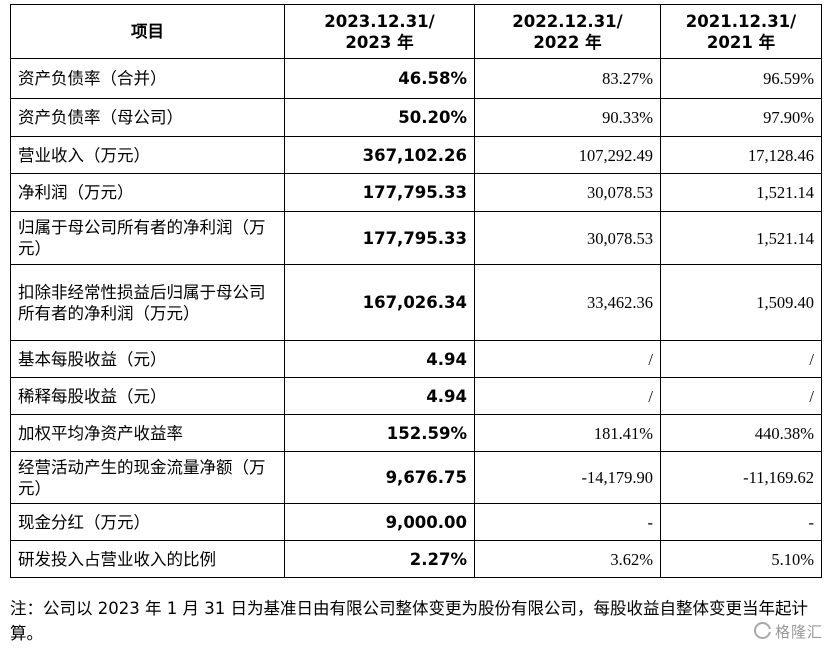 This screenshot has width=831, height=650. What do you see at coordinates (567, 477) in the screenshot?
I see `value-2022: -14,179.90` at bounding box center [567, 477].